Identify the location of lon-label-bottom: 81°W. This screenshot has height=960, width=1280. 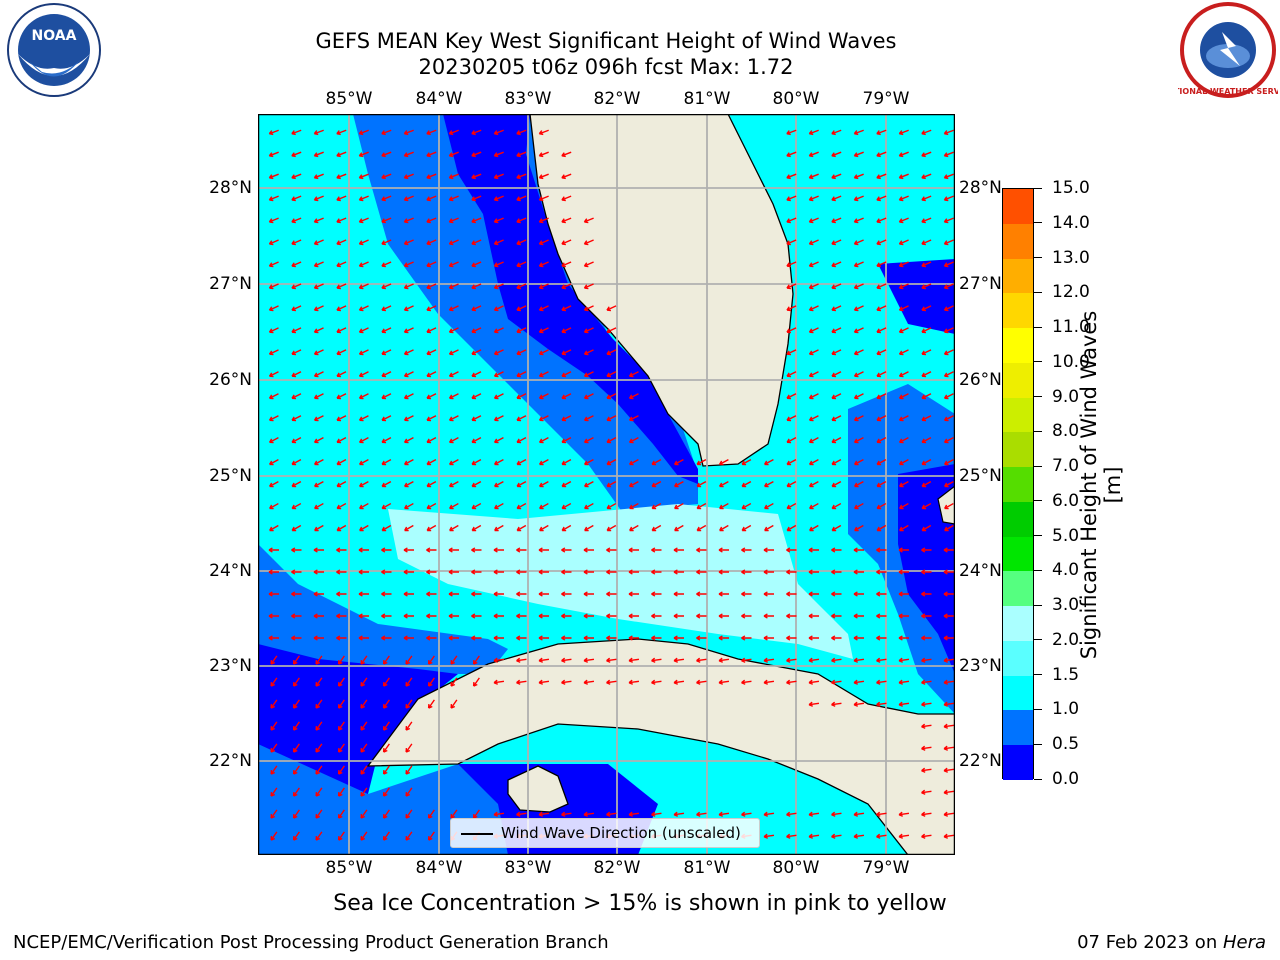
(707, 868).